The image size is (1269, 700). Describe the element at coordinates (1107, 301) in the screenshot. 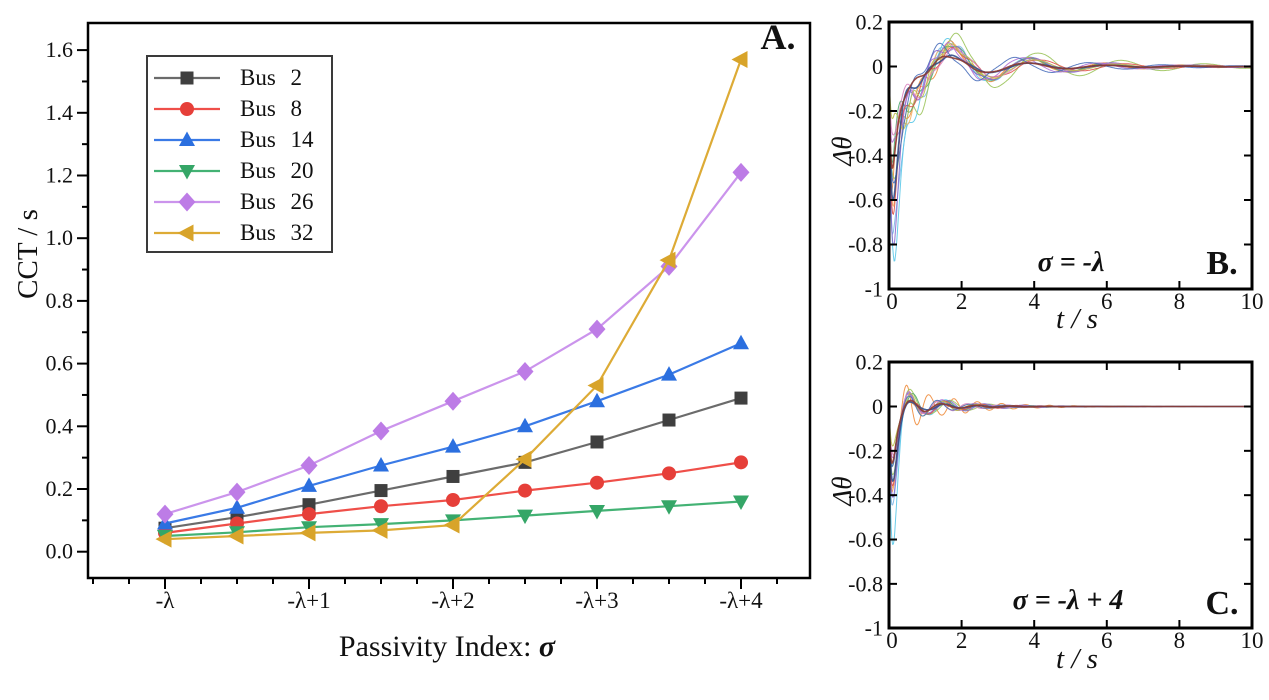

I see `panel-b-x-tick-label: 6` at that location.